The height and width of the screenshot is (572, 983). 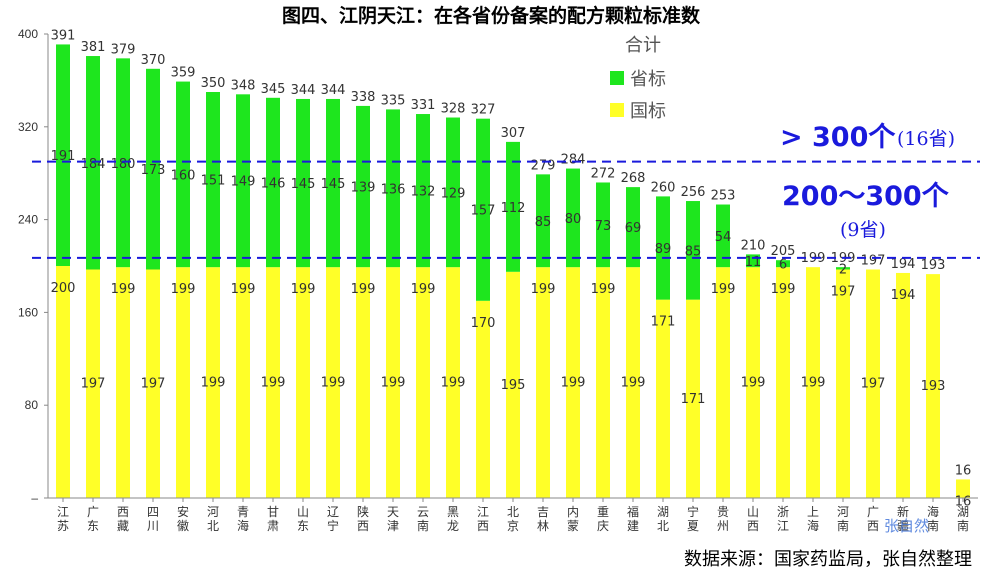 What do you see at coordinates (34, 498) in the screenshot?
I see `y-tick-label: –` at bounding box center [34, 498].